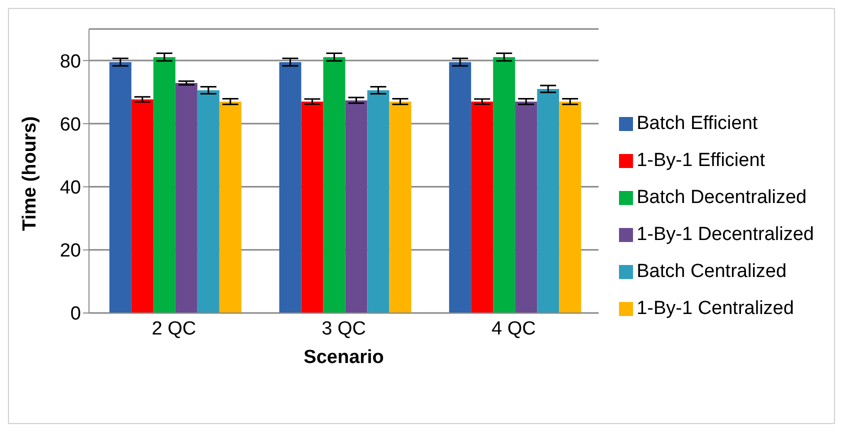  I want to click on y-tick-label: 0, so click(75, 314).